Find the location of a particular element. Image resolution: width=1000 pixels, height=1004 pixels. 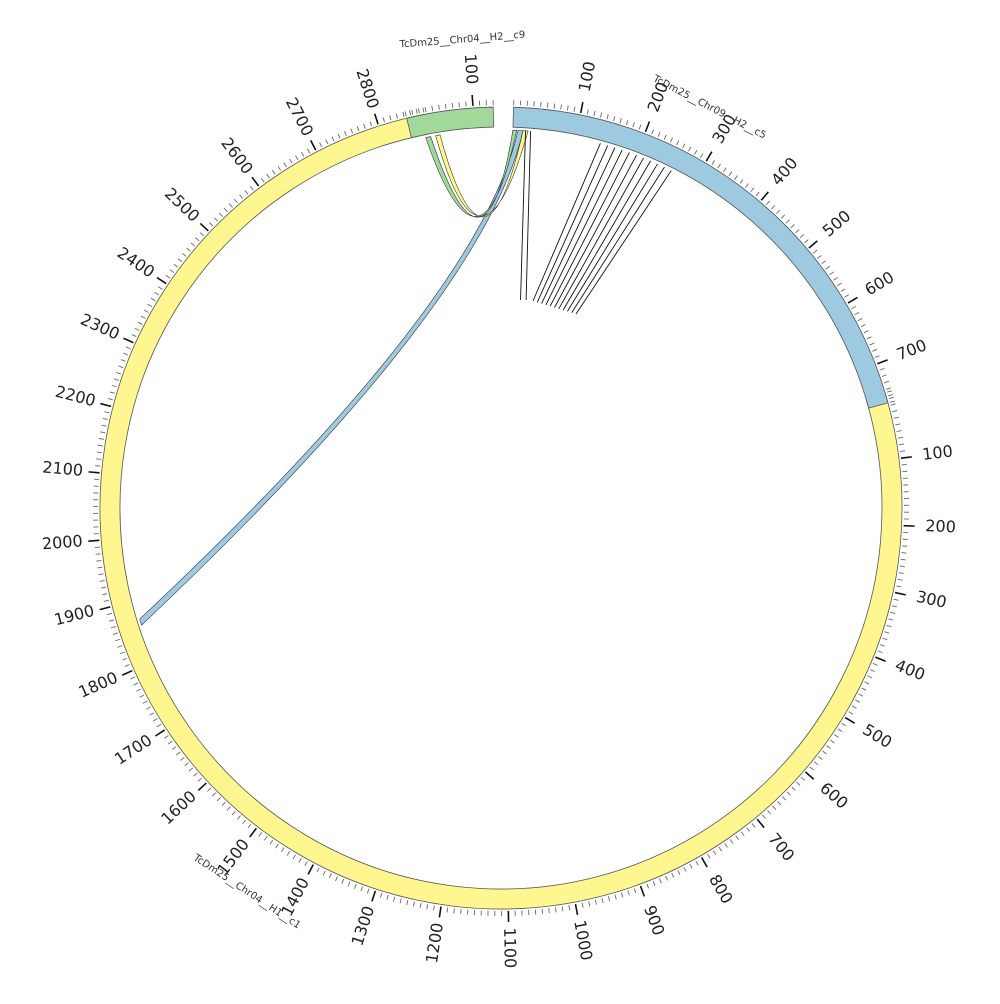

tick-label: 700 is located at coordinates (911, 349).